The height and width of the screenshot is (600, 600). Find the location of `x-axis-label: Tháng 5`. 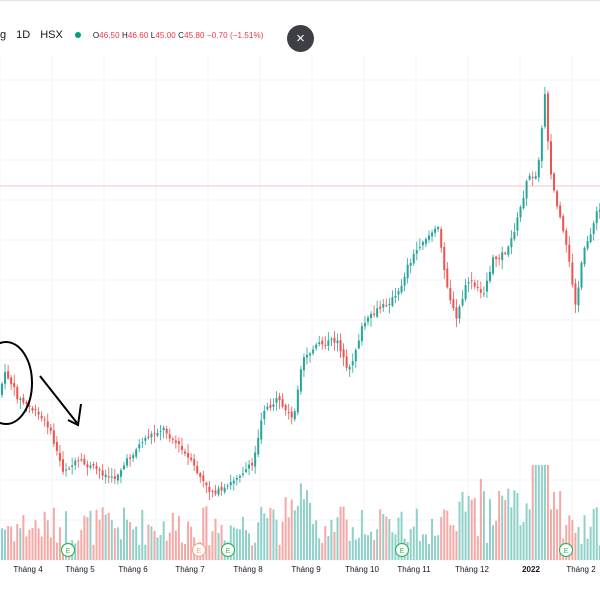

x-axis-label: Tháng 5 is located at coordinates (80, 569).